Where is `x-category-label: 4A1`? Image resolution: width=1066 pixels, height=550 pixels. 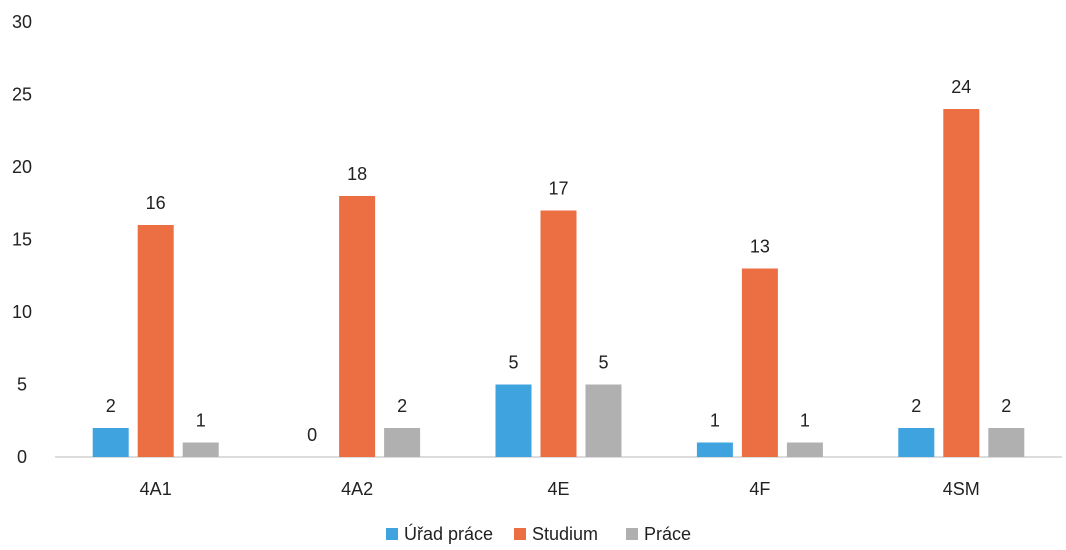 x-category-label: 4A1 is located at coordinates (156, 489).